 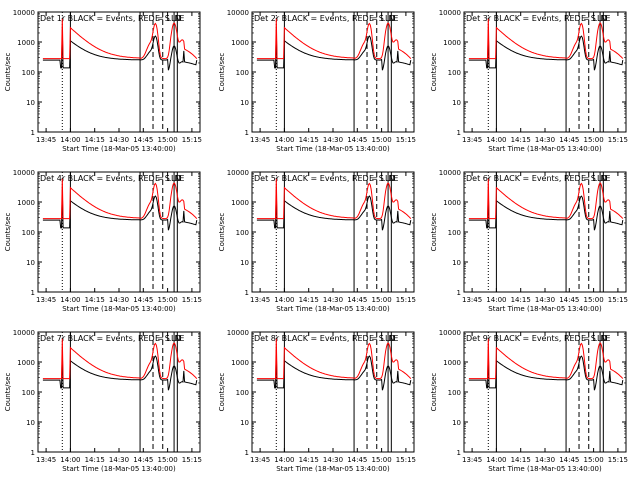 I want to click on panel-title: Det 1r BLACK = Events, RED = LLD, so click(x=111, y=18).